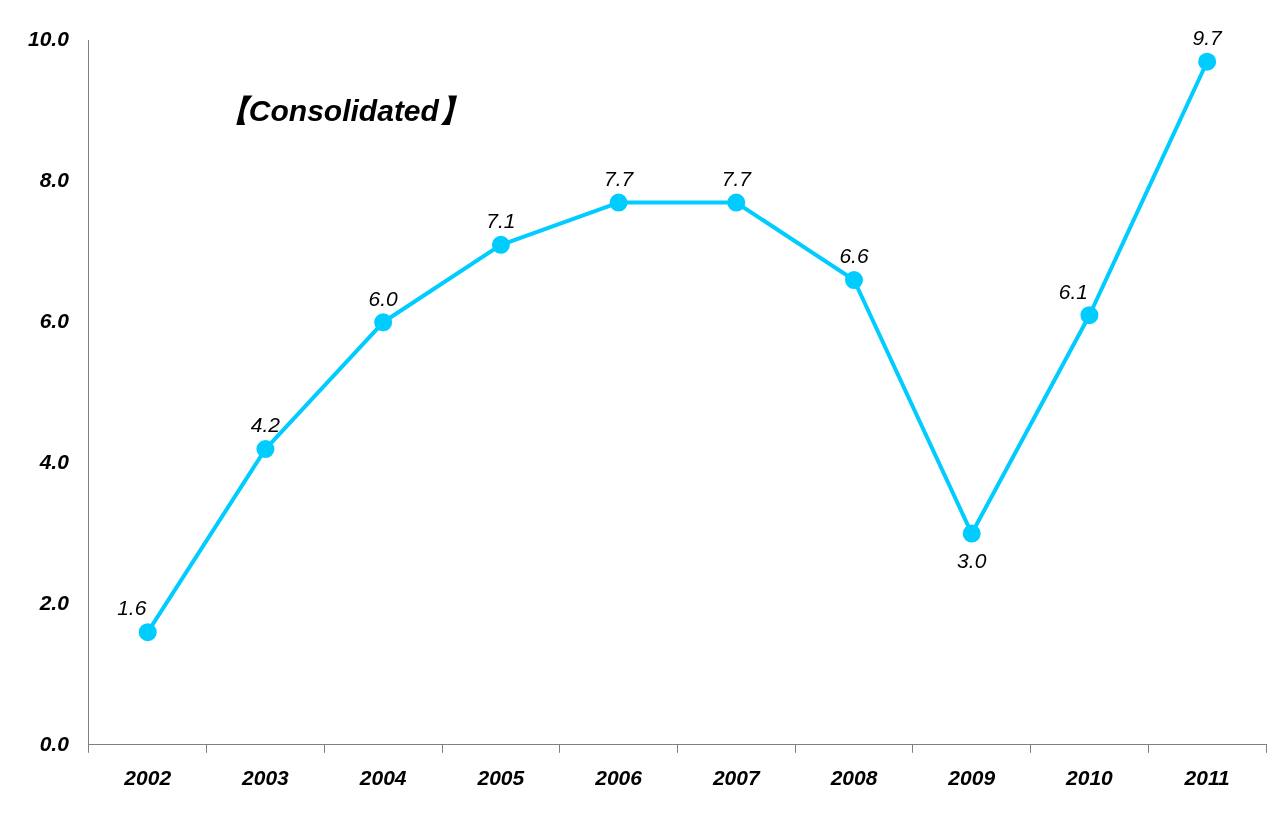  Describe the element at coordinates (54, 321) in the screenshot. I see `y-tick-label: 6.0` at that location.